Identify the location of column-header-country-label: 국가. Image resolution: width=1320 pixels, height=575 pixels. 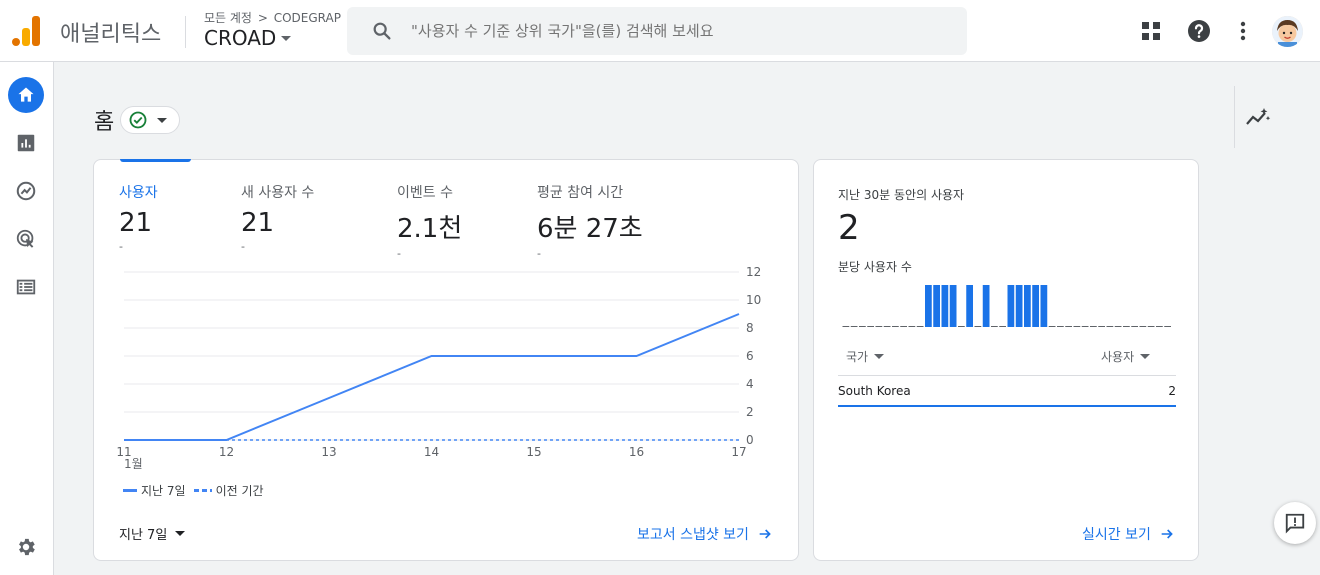
(857, 357).